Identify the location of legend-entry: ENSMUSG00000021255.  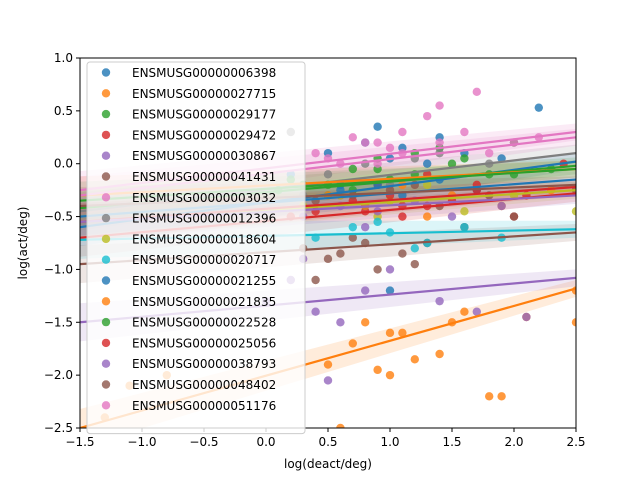
(204, 281).